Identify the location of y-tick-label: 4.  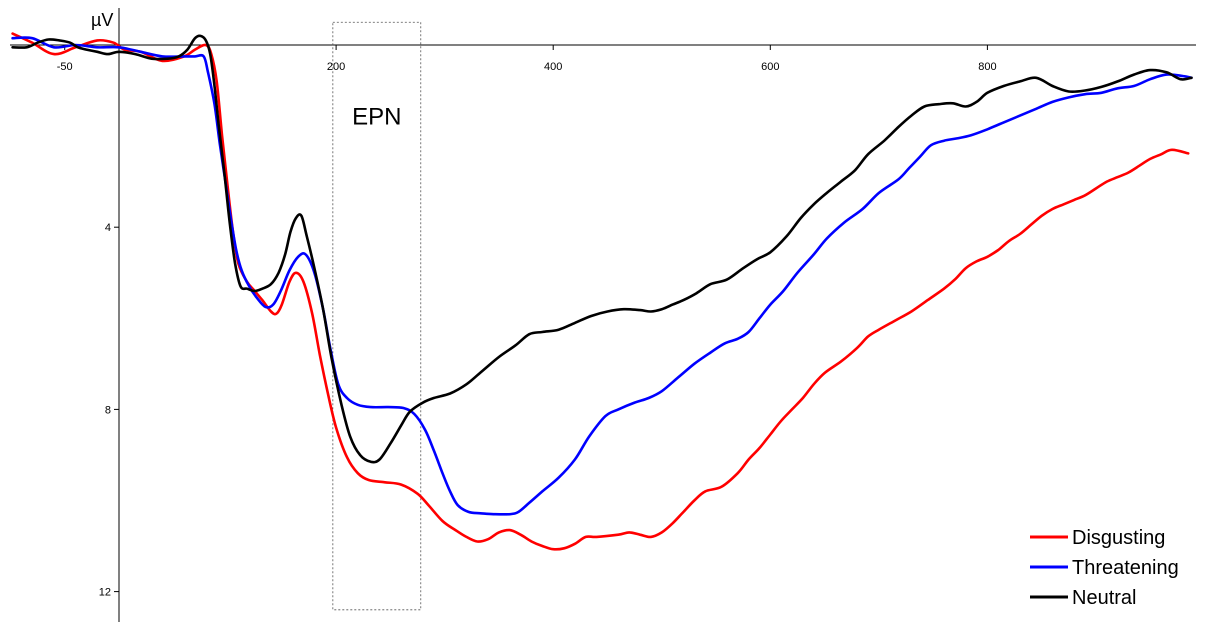
(108, 228).